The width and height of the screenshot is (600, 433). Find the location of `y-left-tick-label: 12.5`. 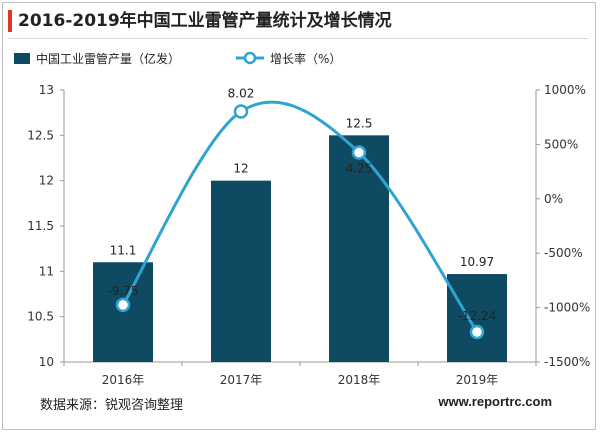

y-left-tick-label: 12.5 is located at coordinates (40, 135).